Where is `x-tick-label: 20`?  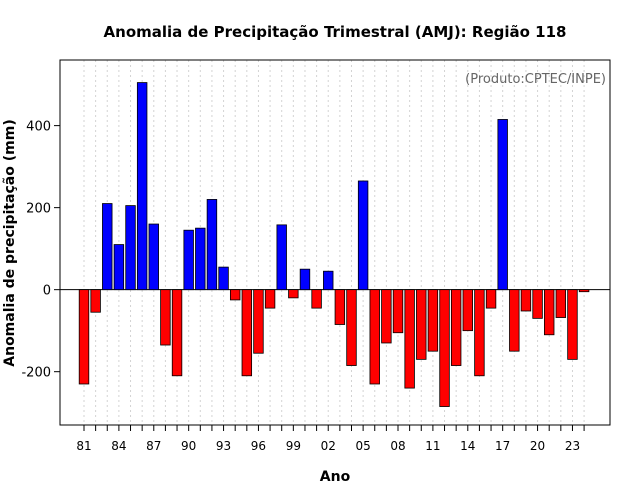 x-tick-label: 20 is located at coordinates (537, 446).